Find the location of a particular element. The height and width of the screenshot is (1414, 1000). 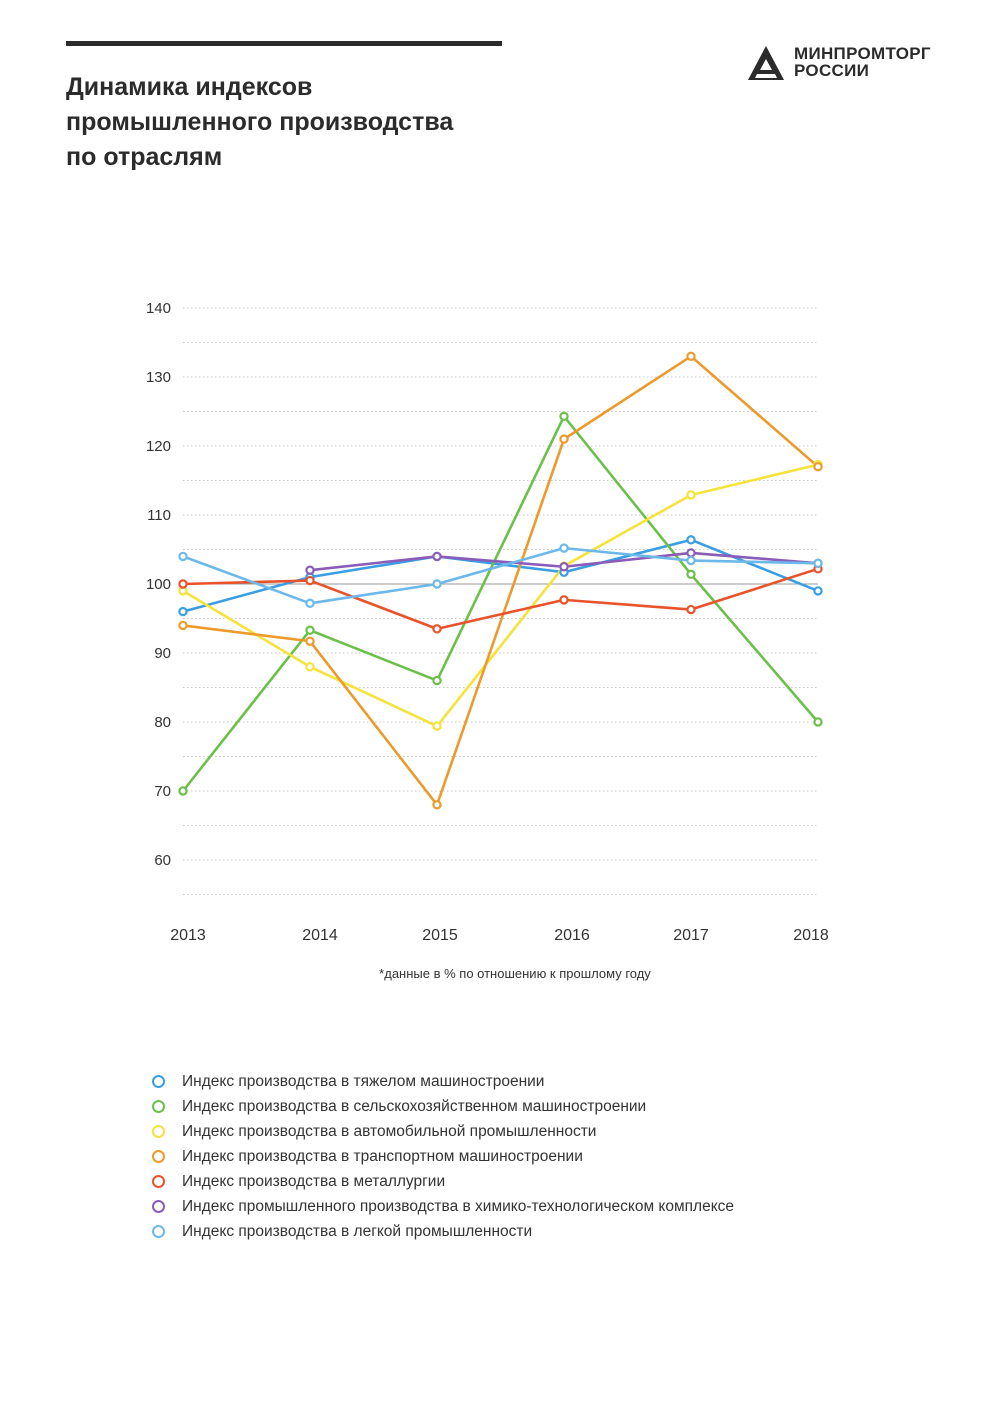

y-tick-label: 140 is located at coordinates (158, 308).